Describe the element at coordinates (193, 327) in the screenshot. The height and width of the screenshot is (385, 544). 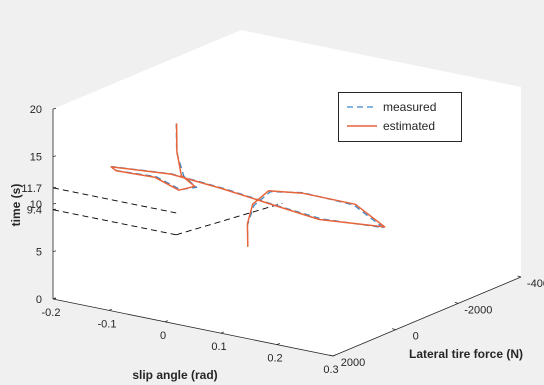
I see `x-axis-line` at that location.